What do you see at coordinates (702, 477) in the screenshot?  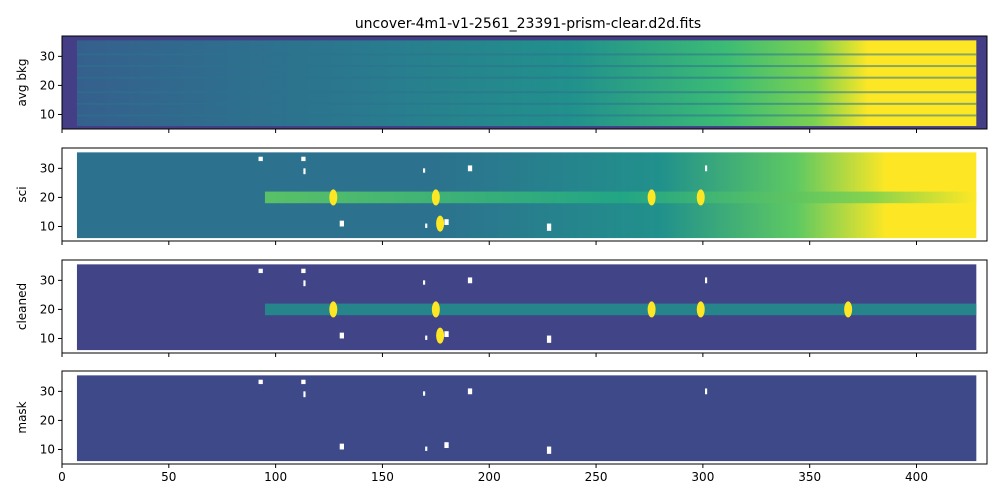 I see `mask-x-tick-label: 300` at bounding box center [702, 477].